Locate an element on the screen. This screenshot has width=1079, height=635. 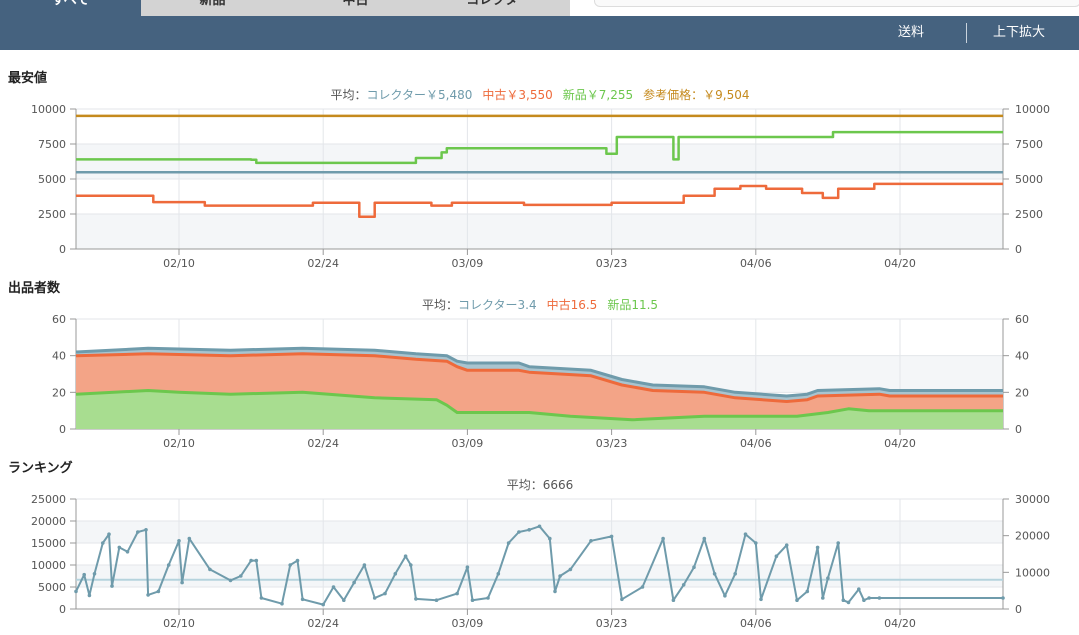
sellers-y-tick-label-right: 40 is located at coordinates (1022, 356).